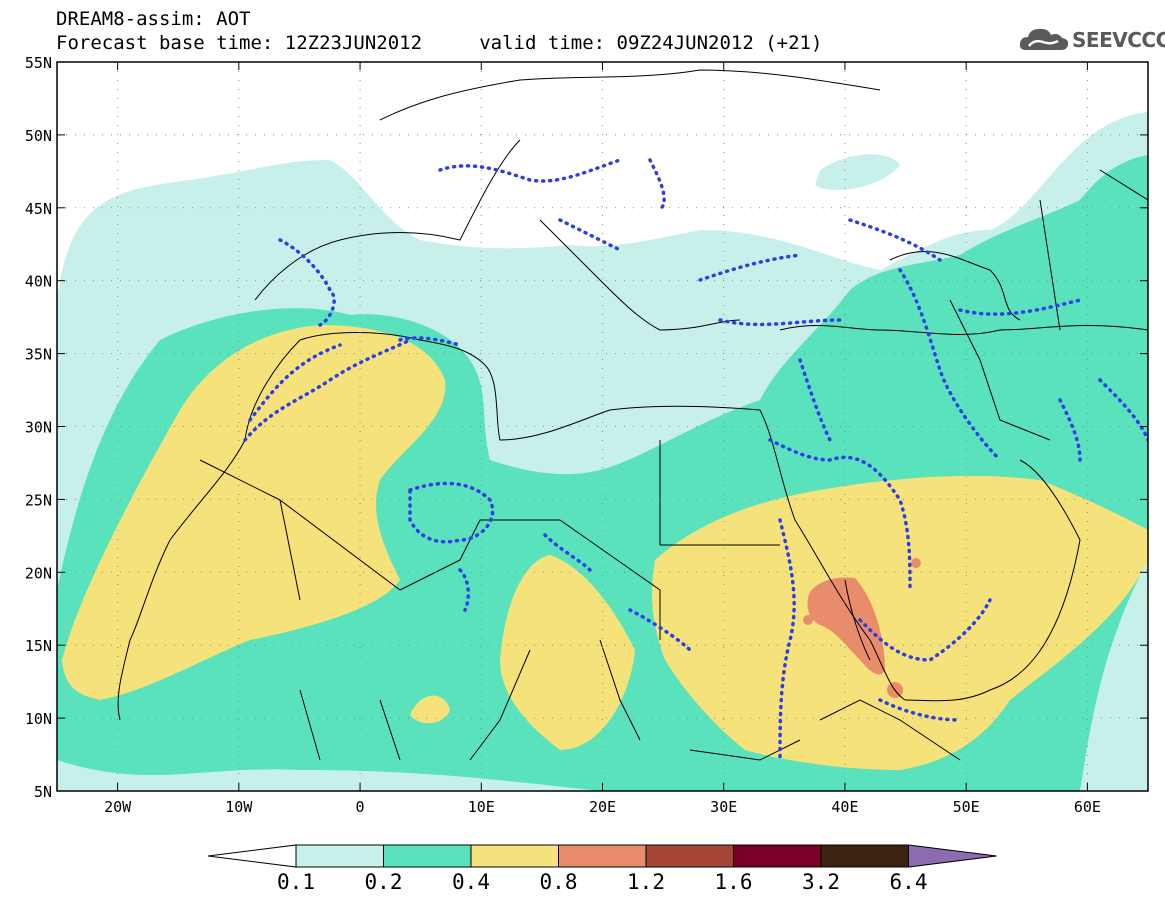 The height and width of the screenshot is (905, 1165). What do you see at coordinates (38, 573) in the screenshot?
I see `lat-tick-label: 20N` at bounding box center [38, 573].